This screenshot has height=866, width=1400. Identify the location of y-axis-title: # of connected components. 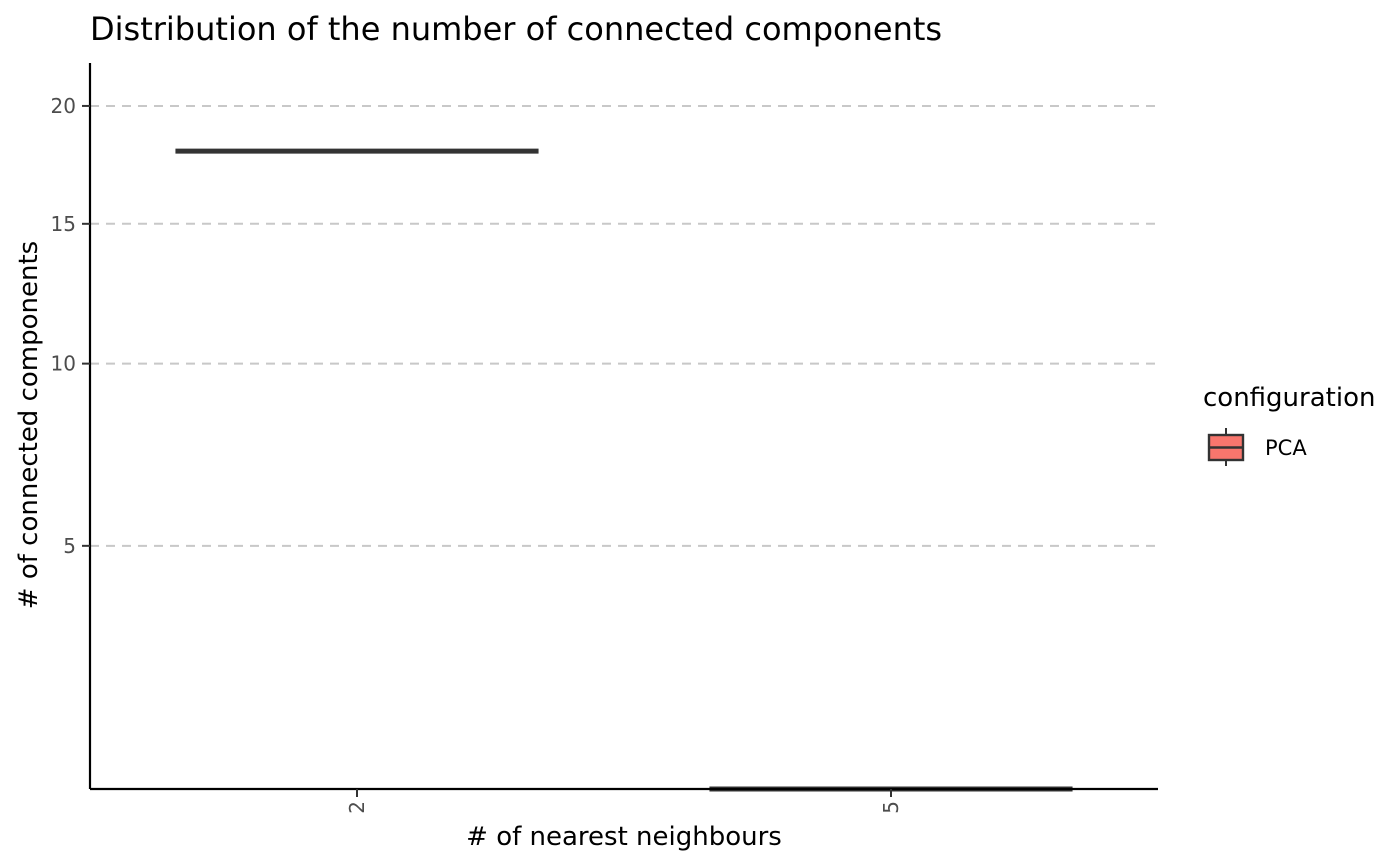
(29, 425).